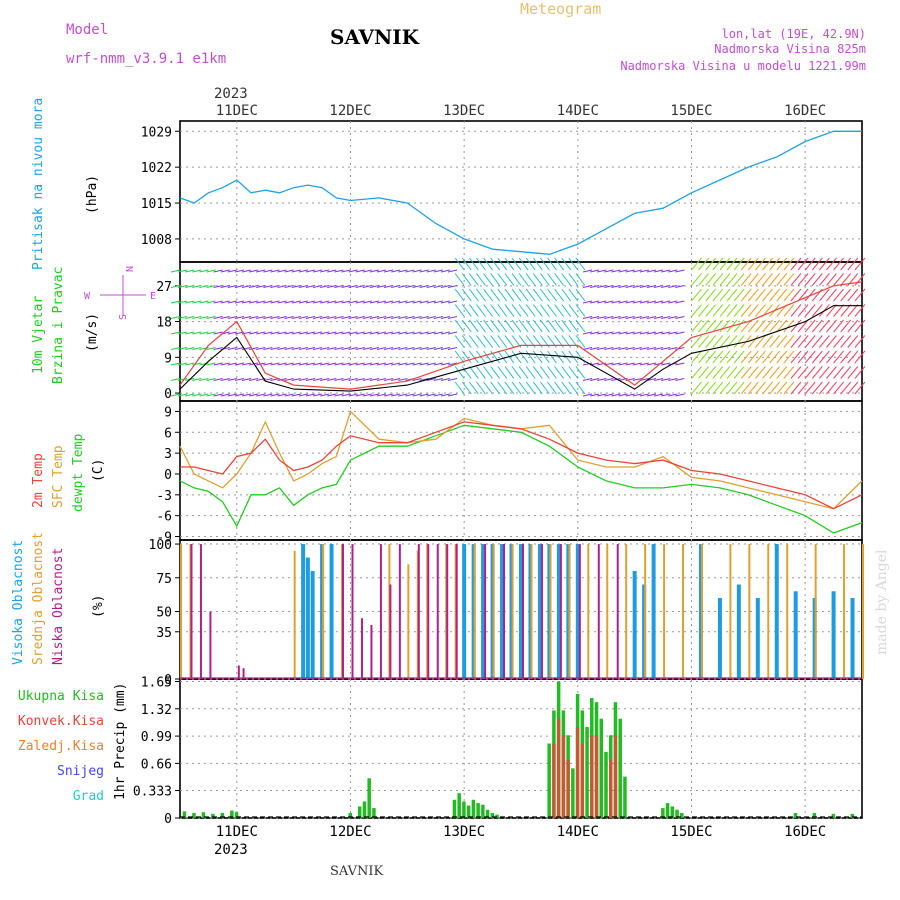 Image resolution: width=900 pixels, height=900 pixels. I want to click on precip-legend-item: Zaledj.Kisa, so click(61, 746).